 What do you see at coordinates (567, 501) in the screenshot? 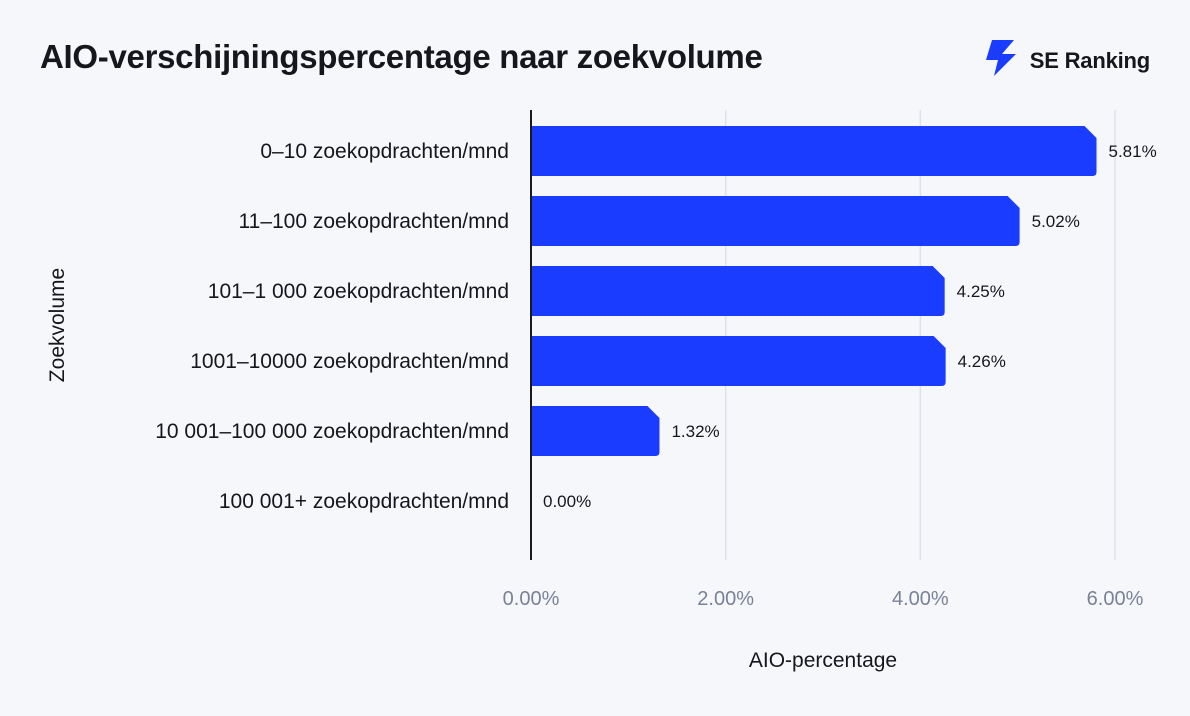
I see `value-label: 0.00%` at bounding box center [567, 501].